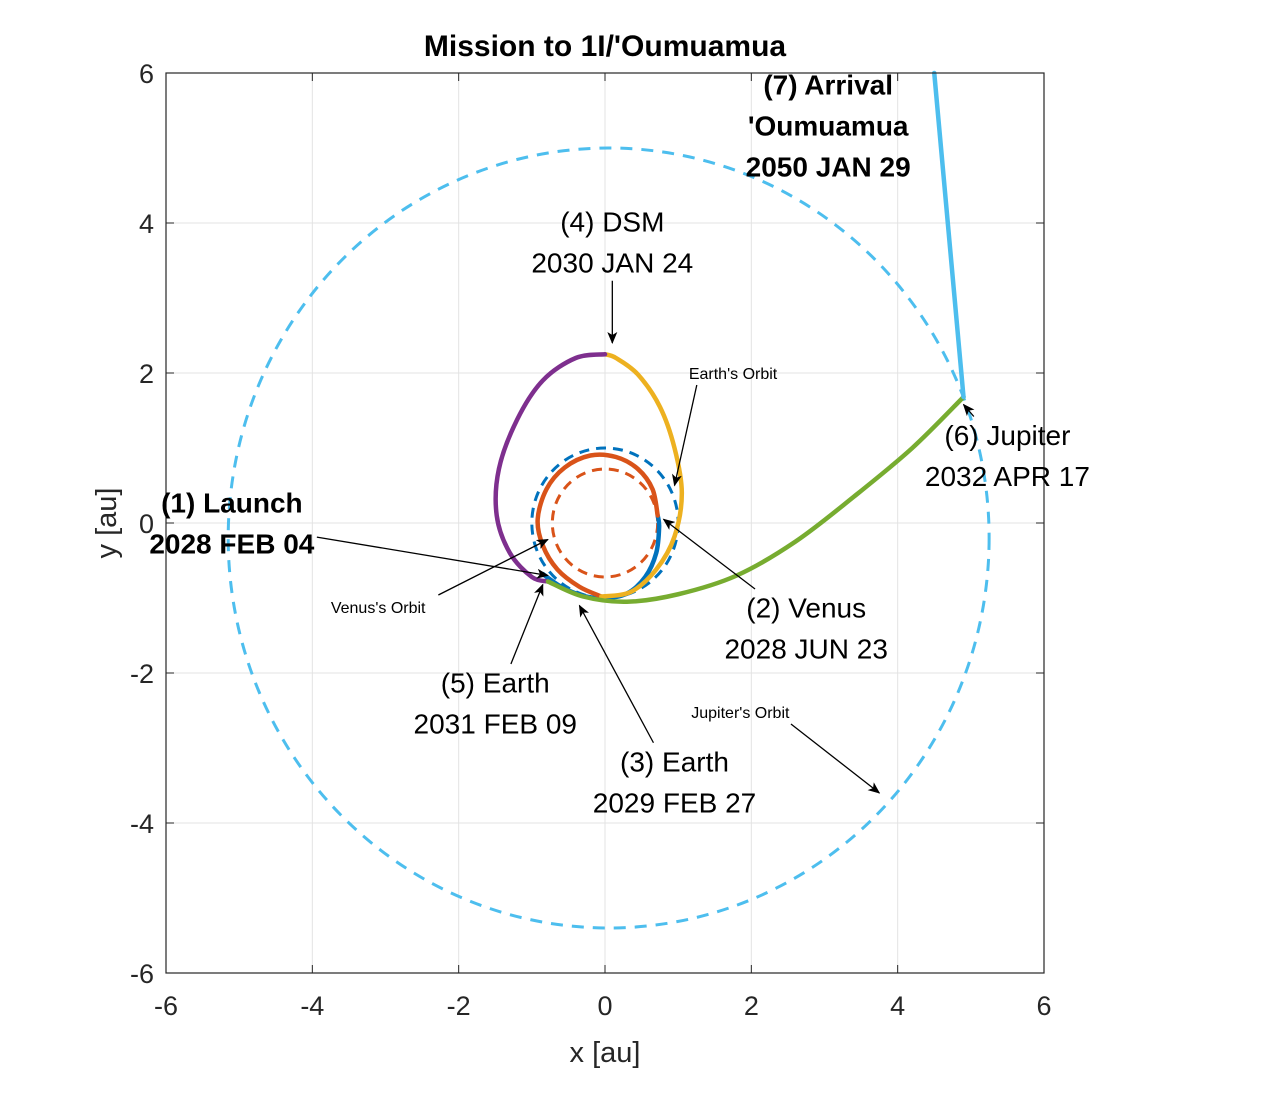 Image resolution: width=1280 pixels, height=1098 pixels. What do you see at coordinates (805, 629) in the screenshot?
I see `annotation-text: (2) Venus 2028 JUN 23` at bounding box center [805, 629].